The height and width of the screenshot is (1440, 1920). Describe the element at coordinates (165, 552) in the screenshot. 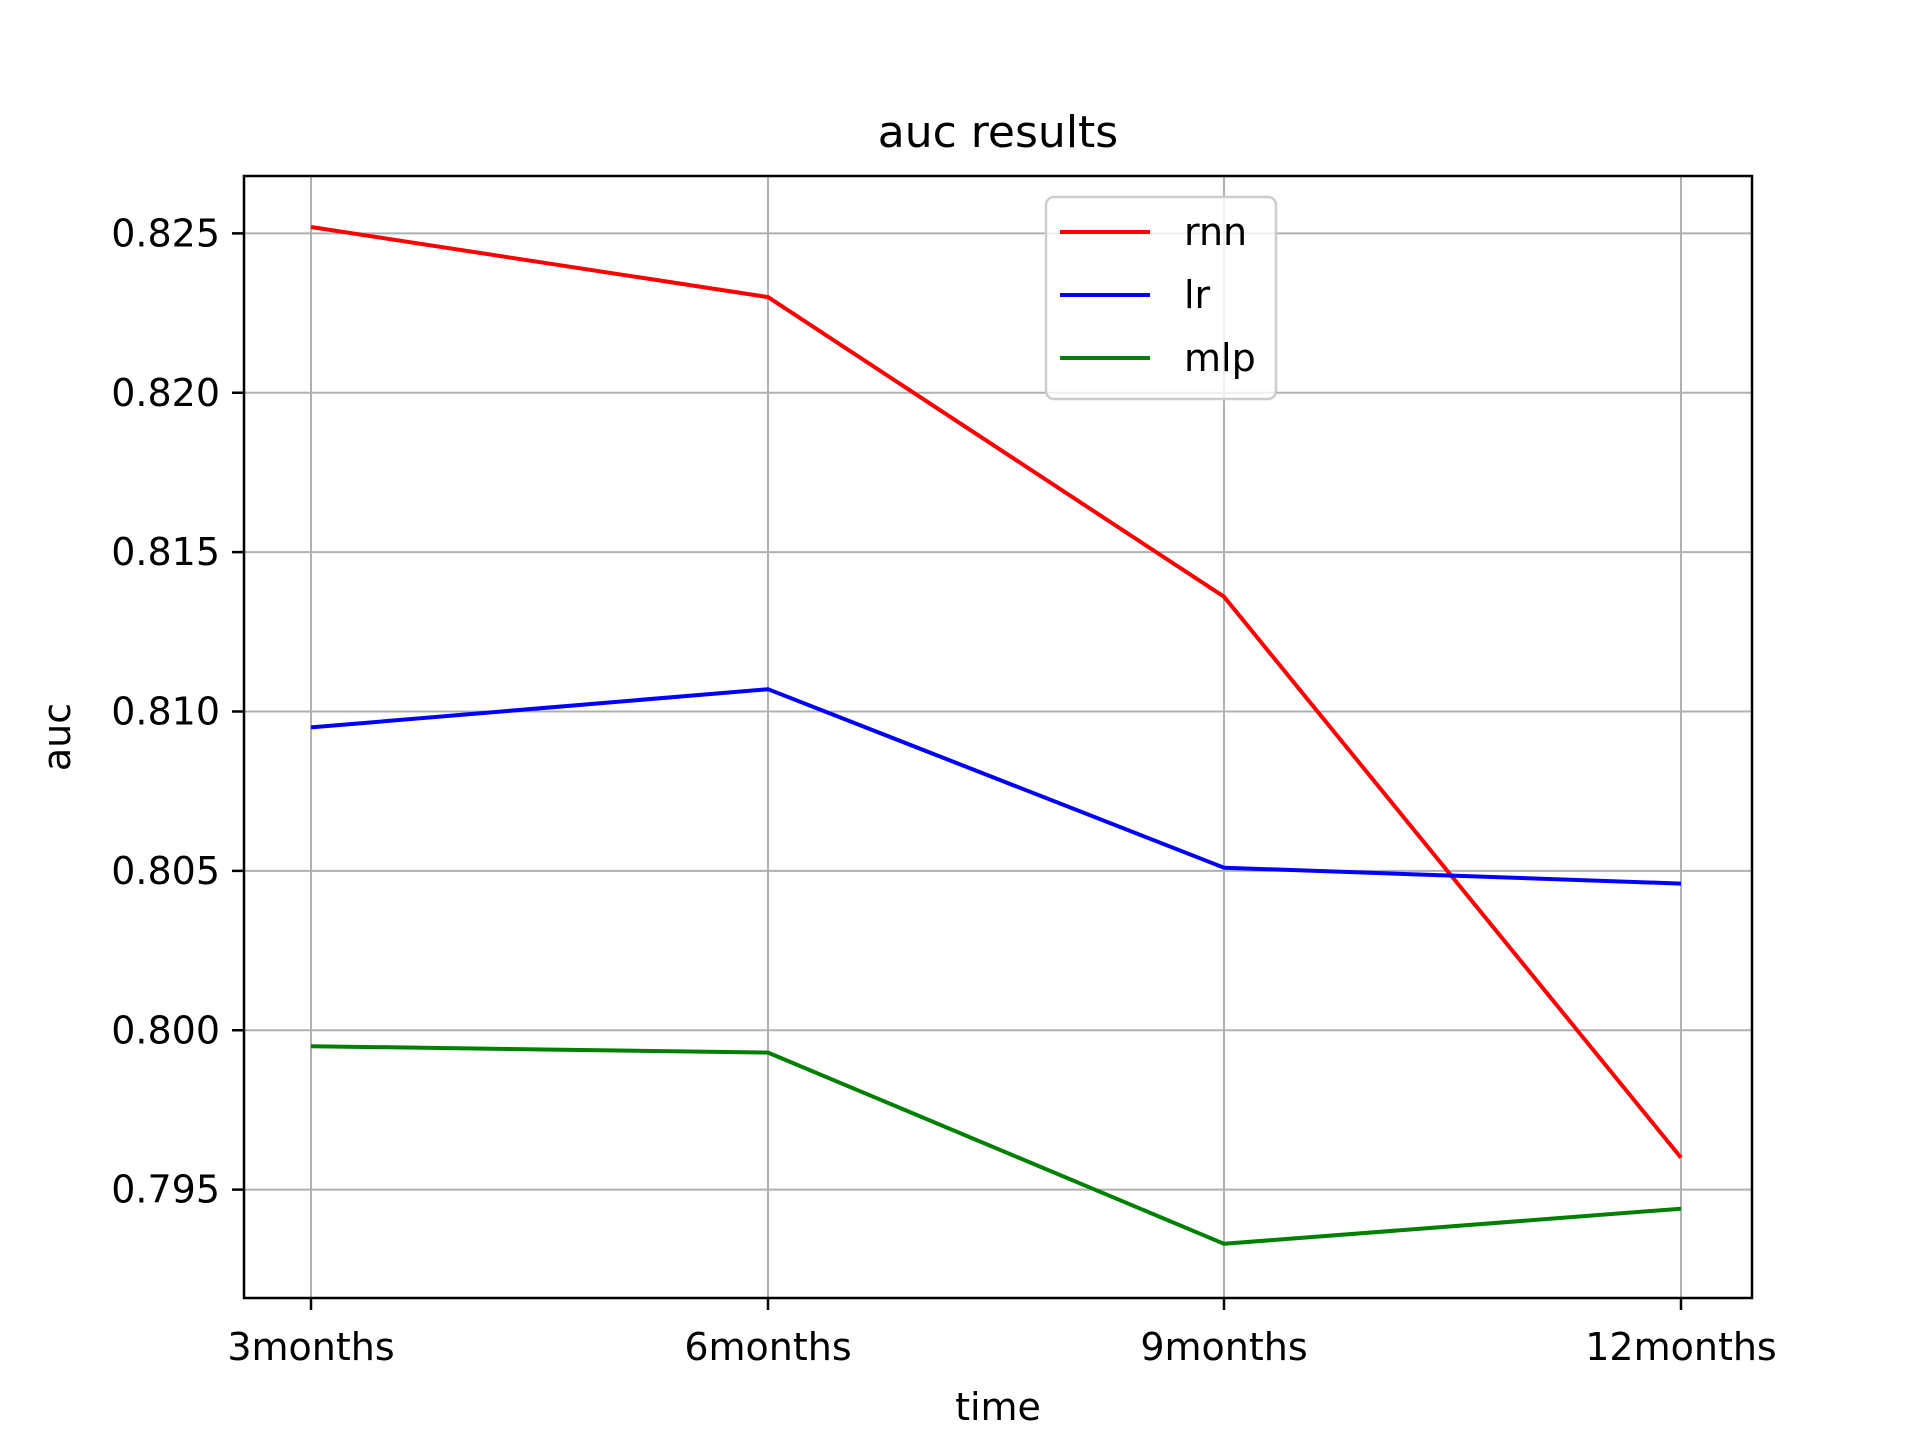

I see `y-tick-label: 0.815` at that location.